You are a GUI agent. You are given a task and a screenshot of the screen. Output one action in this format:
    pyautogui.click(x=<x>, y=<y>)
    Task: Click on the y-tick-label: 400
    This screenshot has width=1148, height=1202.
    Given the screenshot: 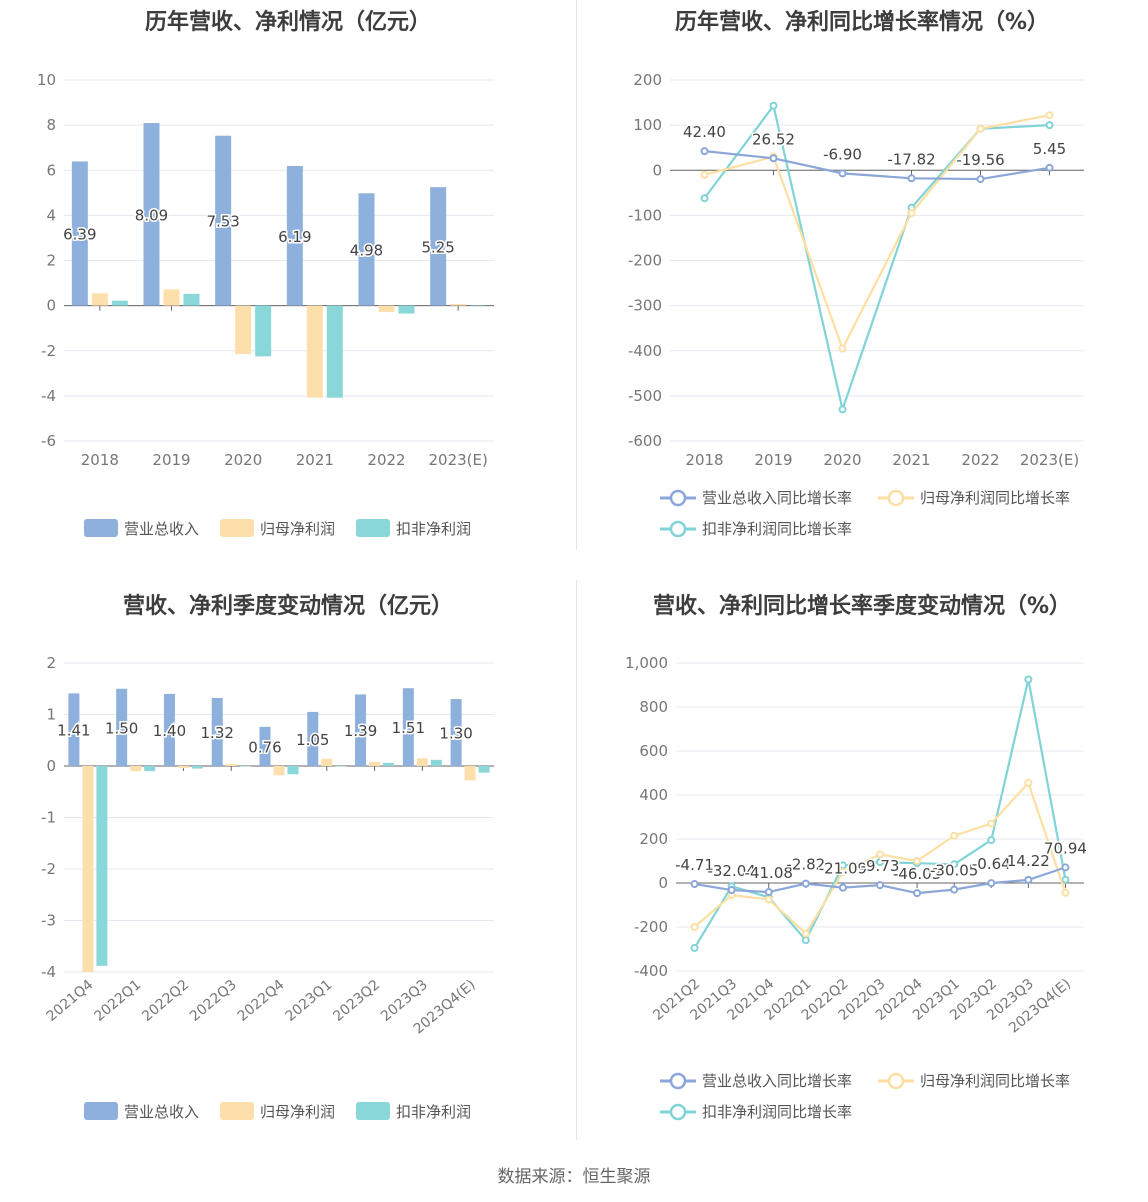 What is the action you would take?
    pyautogui.click(x=653, y=795)
    